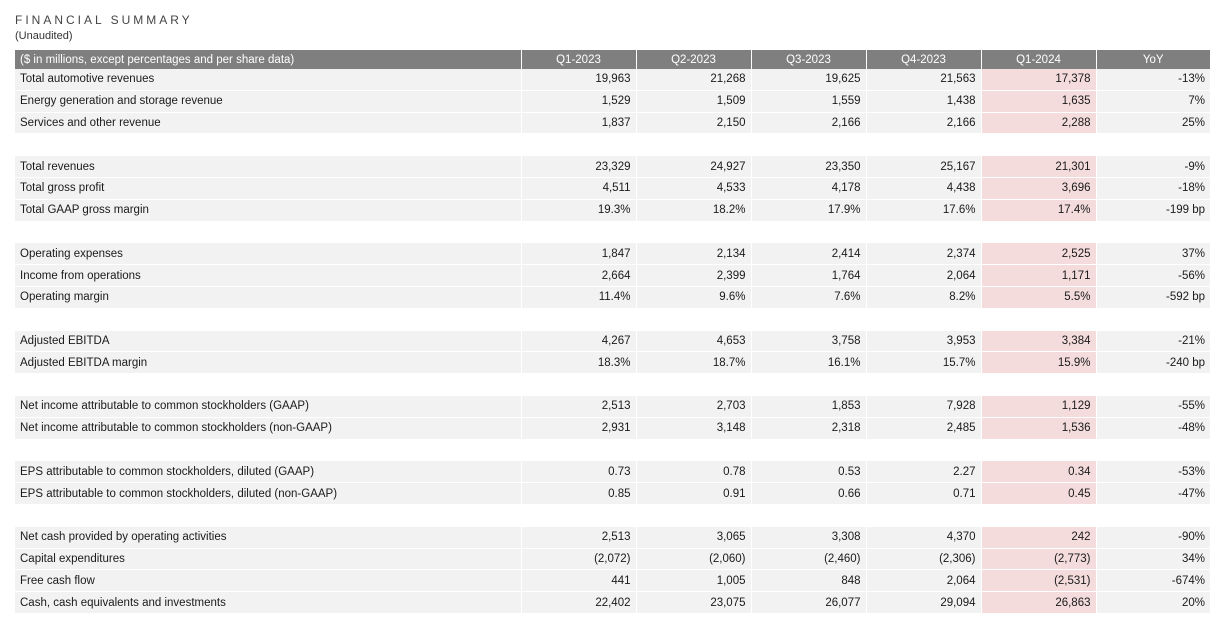 The image size is (1221, 619). I want to click on column-header-q2-2023: Q2-2023, so click(694, 59).